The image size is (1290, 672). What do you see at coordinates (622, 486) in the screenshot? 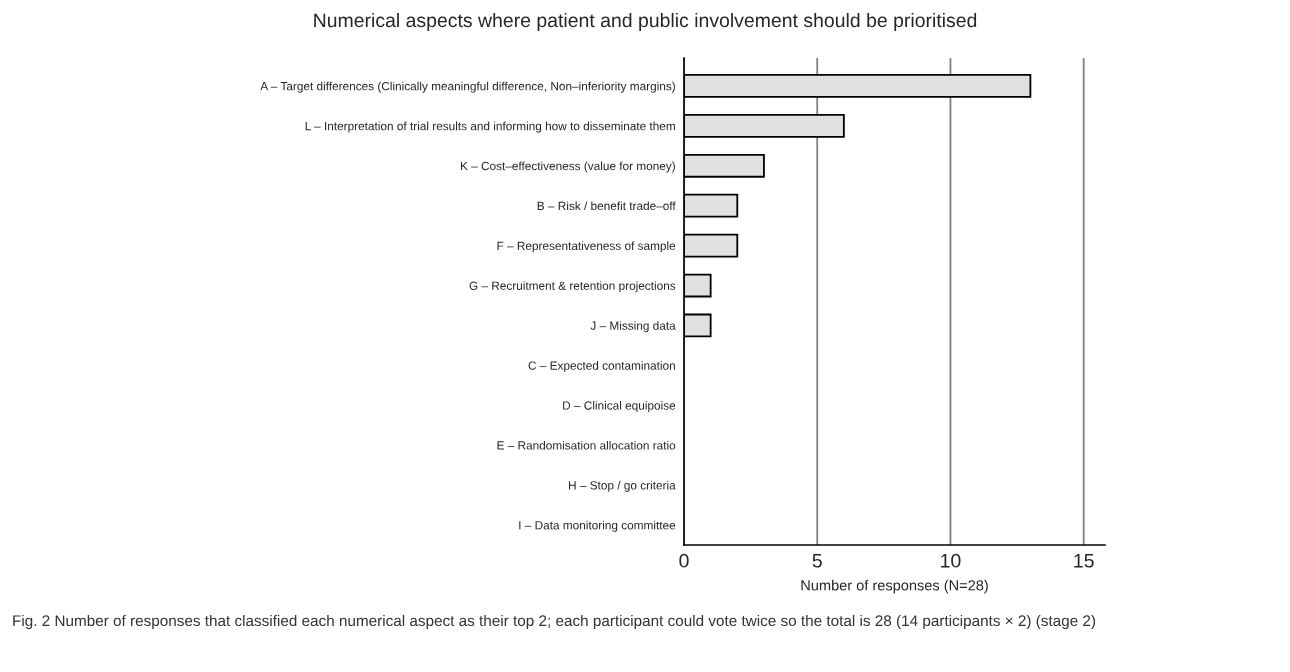
I see `y-tick-label: H – Stop / go criteria` at bounding box center [622, 486].